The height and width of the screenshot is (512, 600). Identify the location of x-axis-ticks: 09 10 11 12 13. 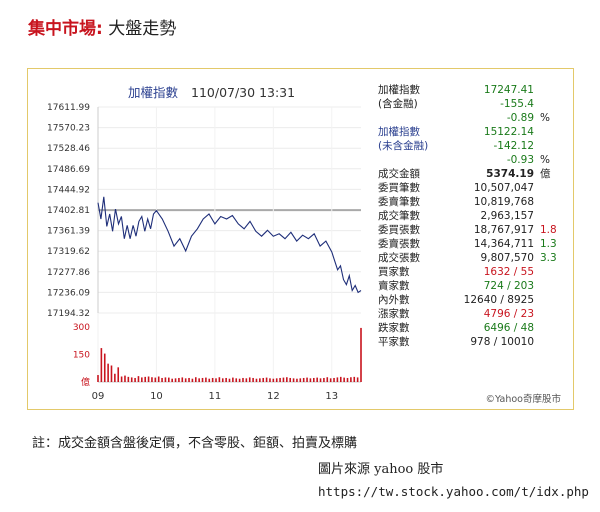
(215, 396).